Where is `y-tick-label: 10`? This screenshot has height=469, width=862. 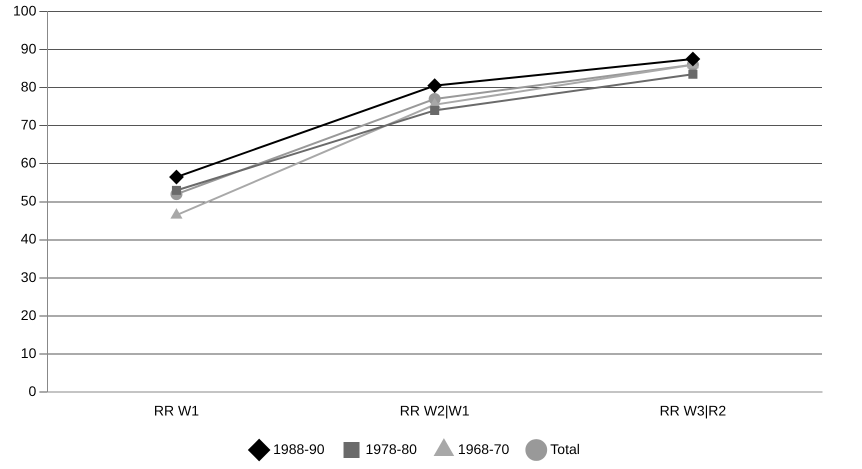
y-tick-label: 10 is located at coordinates (28, 352).